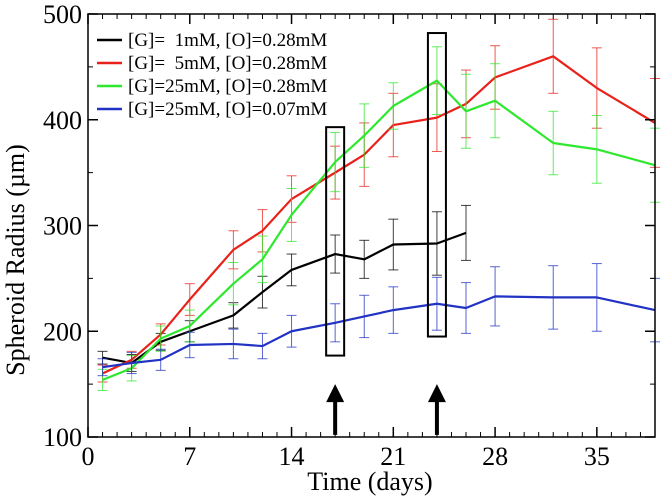 The height and width of the screenshot is (499, 661). I want to click on y-axis-title: Spheroid Radius (µm), so click(15, 260).